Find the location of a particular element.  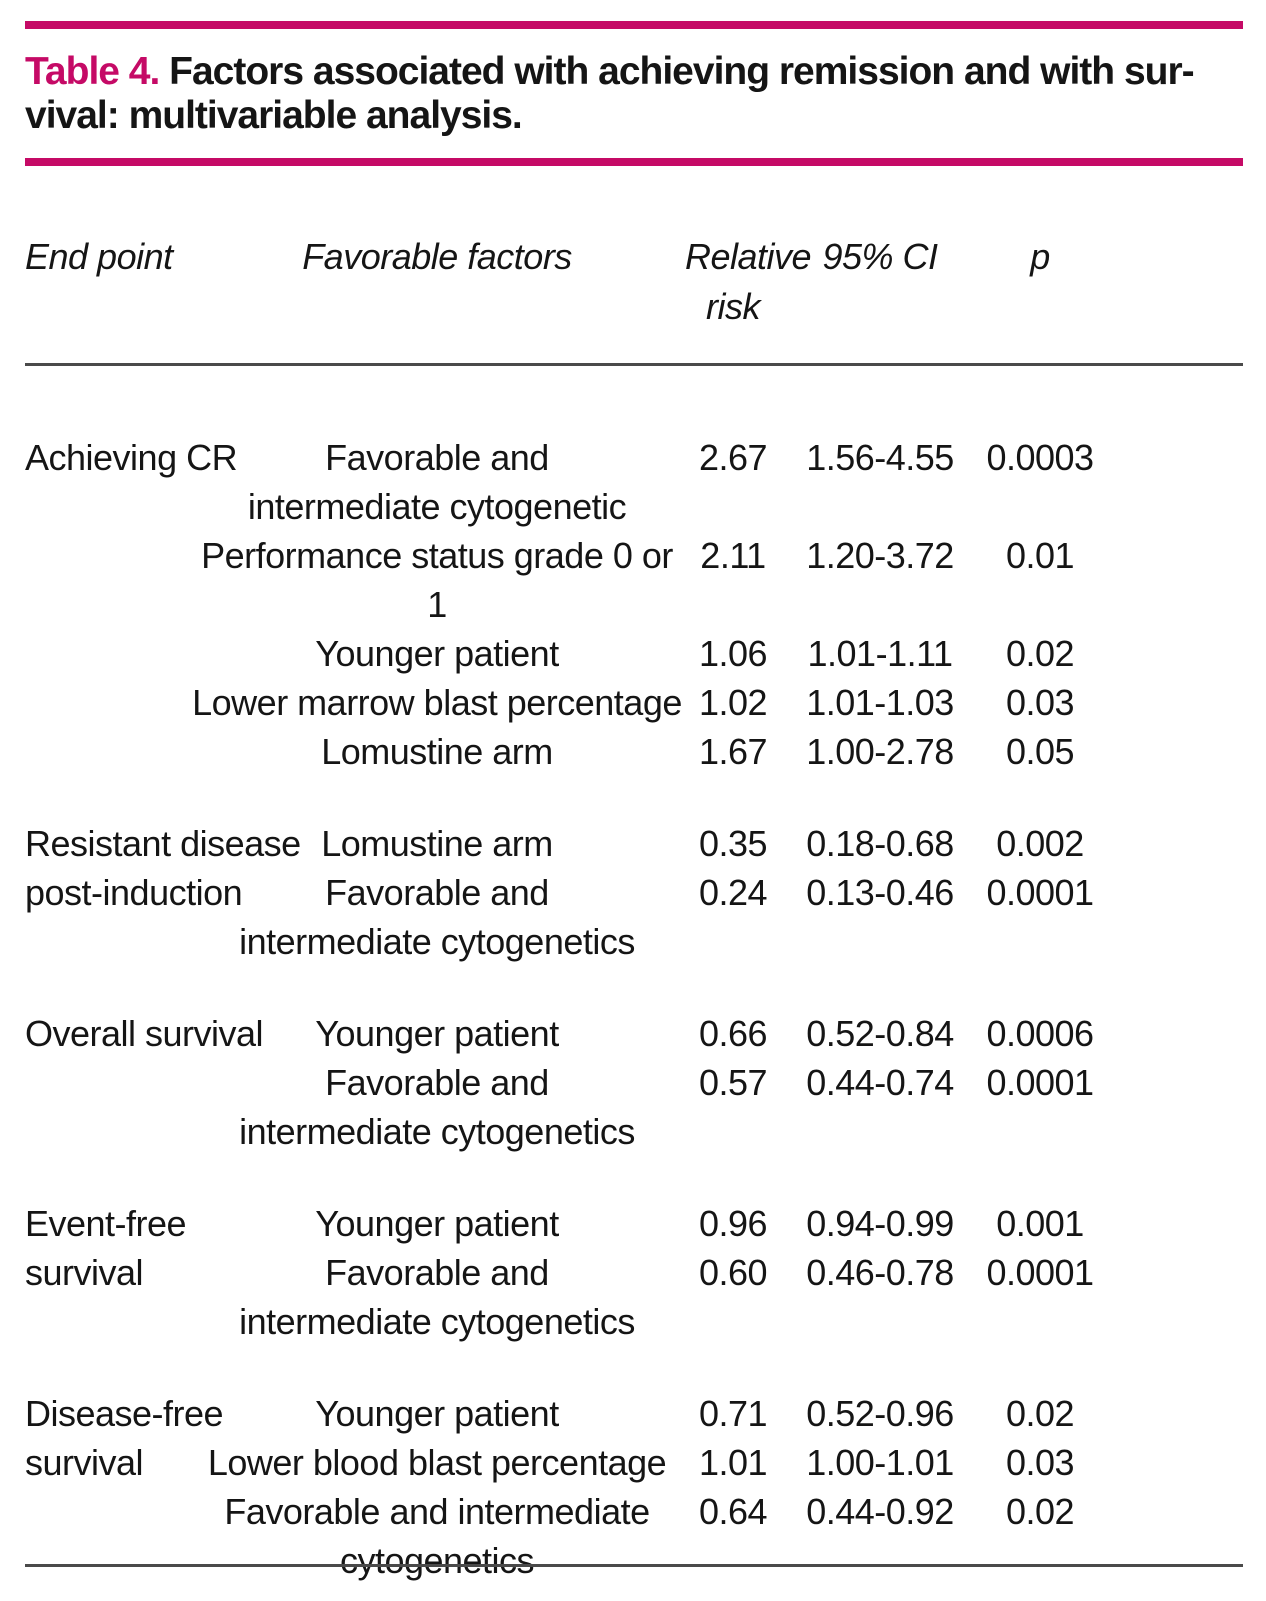

bottom-rule is located at coordinates (634, 1565).